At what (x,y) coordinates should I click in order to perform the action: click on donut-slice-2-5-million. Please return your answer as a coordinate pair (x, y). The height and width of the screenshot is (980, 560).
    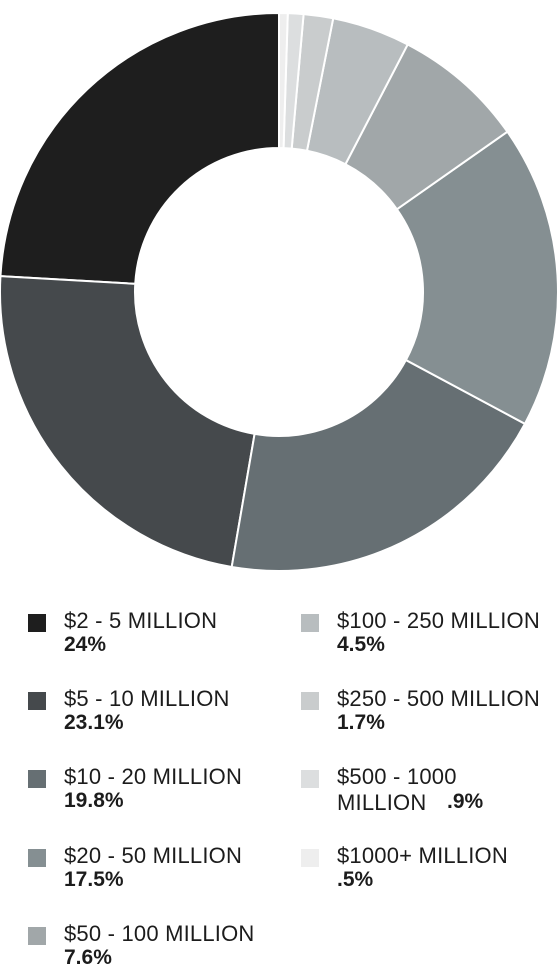
    Looking at the image, I should click on (140, 148).